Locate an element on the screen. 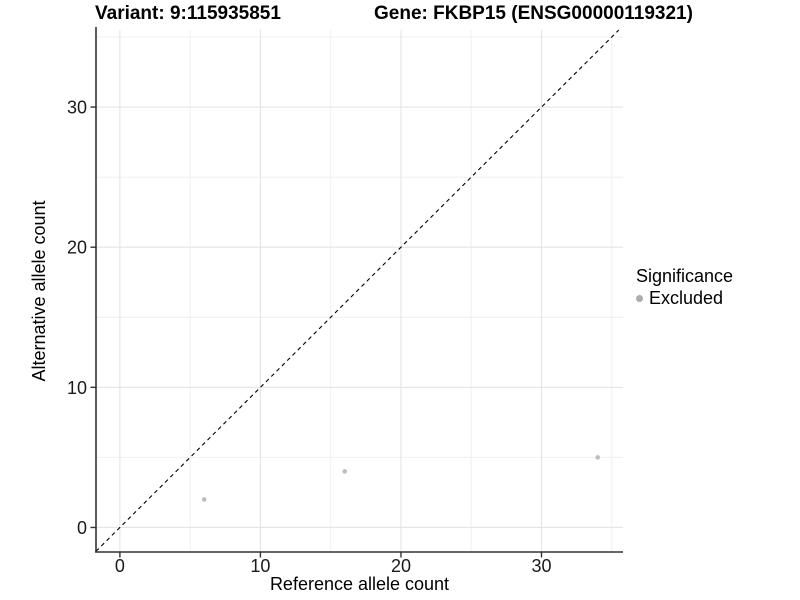  y-tick-label: 30 is located at coordinates (77, 108).